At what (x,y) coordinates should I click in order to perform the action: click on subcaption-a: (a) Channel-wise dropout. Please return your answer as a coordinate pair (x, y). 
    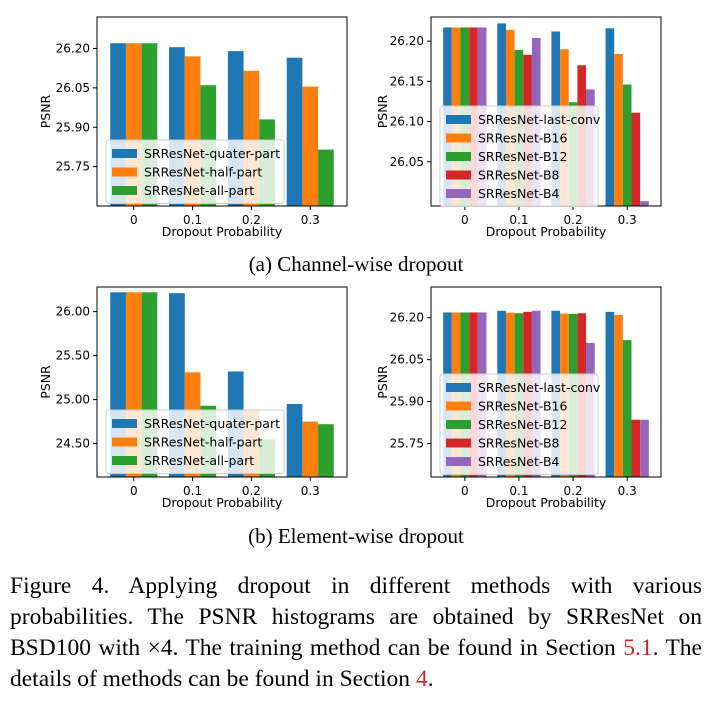
    Looking at the image, I should click on (356, 264).